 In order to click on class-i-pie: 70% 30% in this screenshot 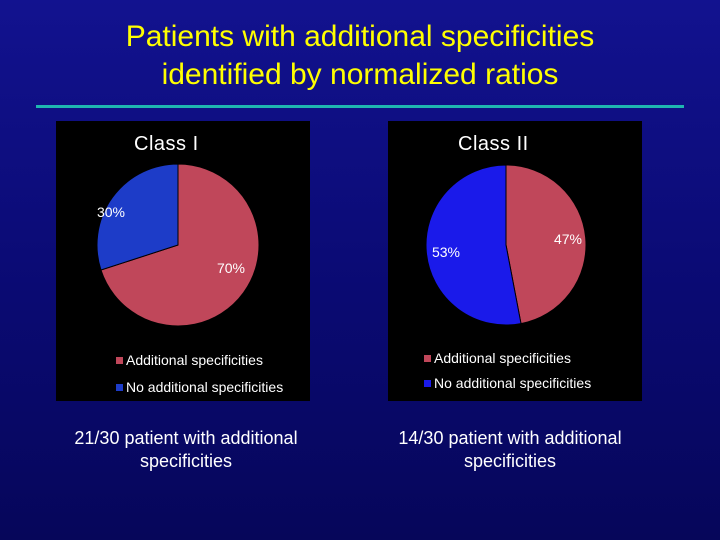, I will do `click(178, 245)`.